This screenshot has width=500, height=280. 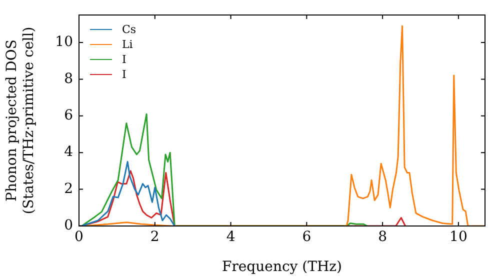 What do you see at coordinates (459, 237) in the screenshot?
I see `x-tick-label: 10` at bounding box center [459, 237].